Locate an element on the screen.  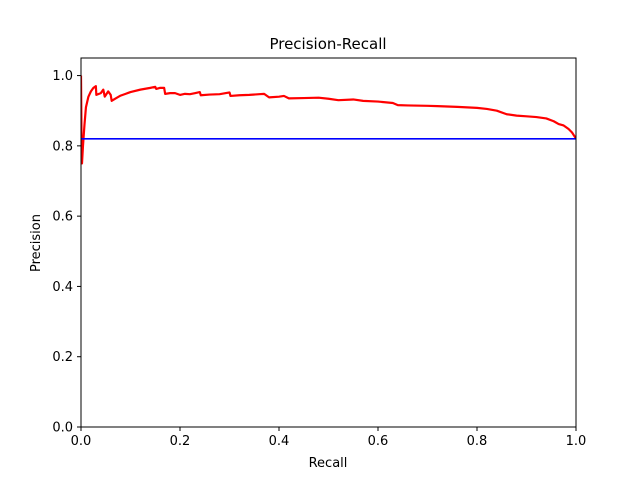
y-tick-label: 0.0 is located at coordinates (62, 428).